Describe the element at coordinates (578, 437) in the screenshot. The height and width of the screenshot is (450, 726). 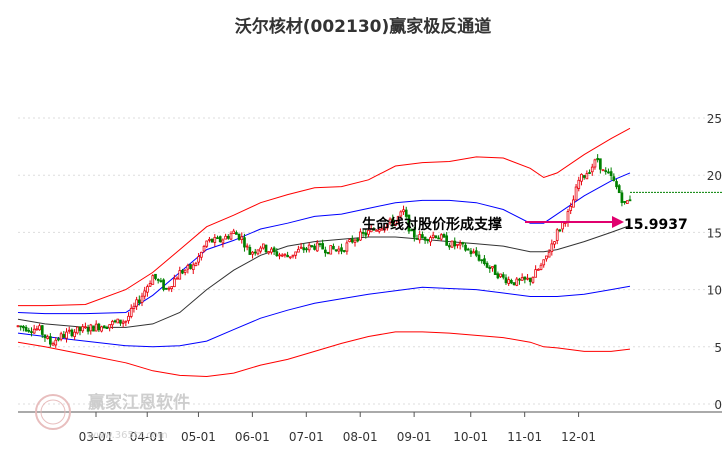
I see `x-tick-label-9: 12-01` at that location.